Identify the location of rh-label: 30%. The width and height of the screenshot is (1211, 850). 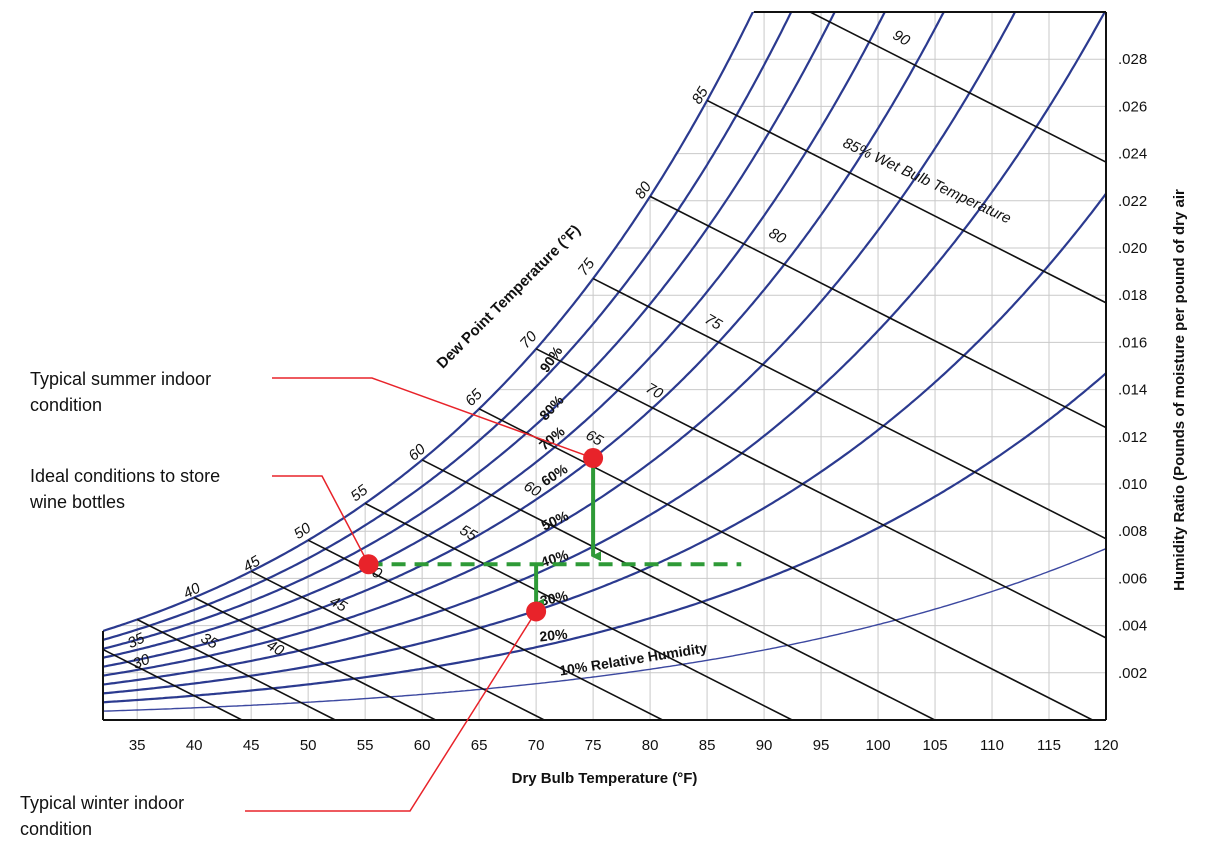
(554, 598).